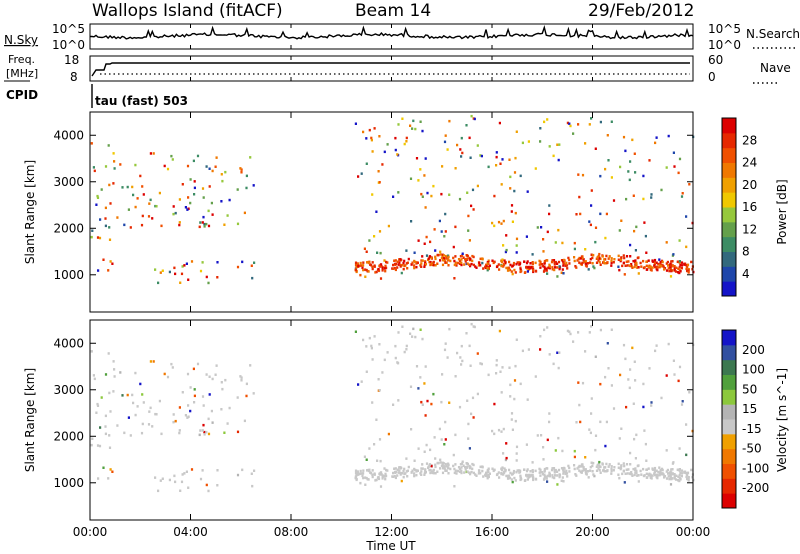 This screenshot has width=800, height=554. What do you see at coordinates (729, 427) in the screenshot?
I see `colorbar-swatch` at bounding box center [729, 427].